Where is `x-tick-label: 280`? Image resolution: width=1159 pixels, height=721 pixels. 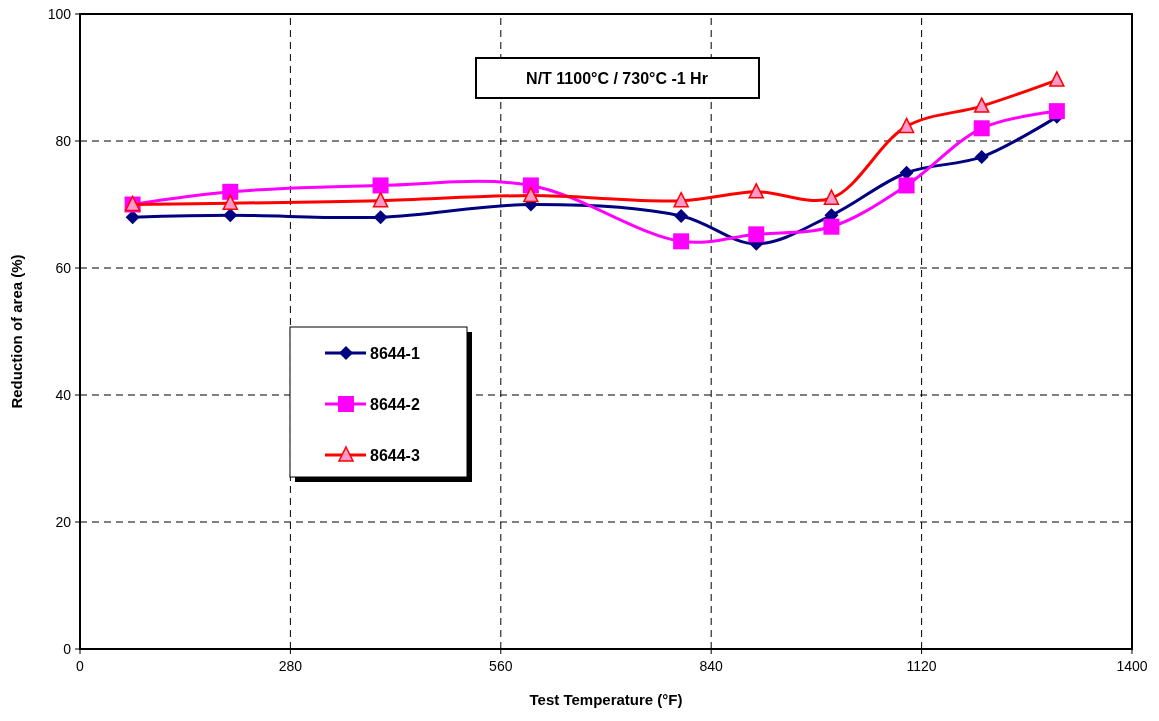 x-tick-label: 280 is located at coordinates (290, 666).